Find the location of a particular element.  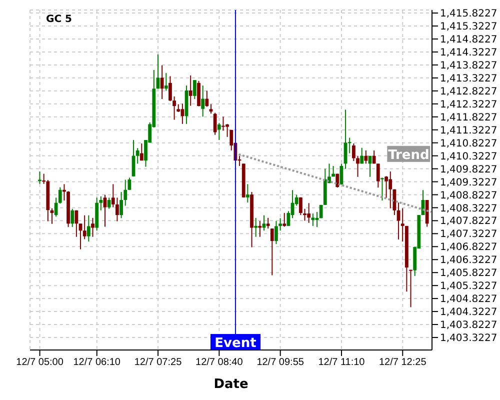

x-tick-label: 12/7 05:00 is located at coordinates (40, 362).